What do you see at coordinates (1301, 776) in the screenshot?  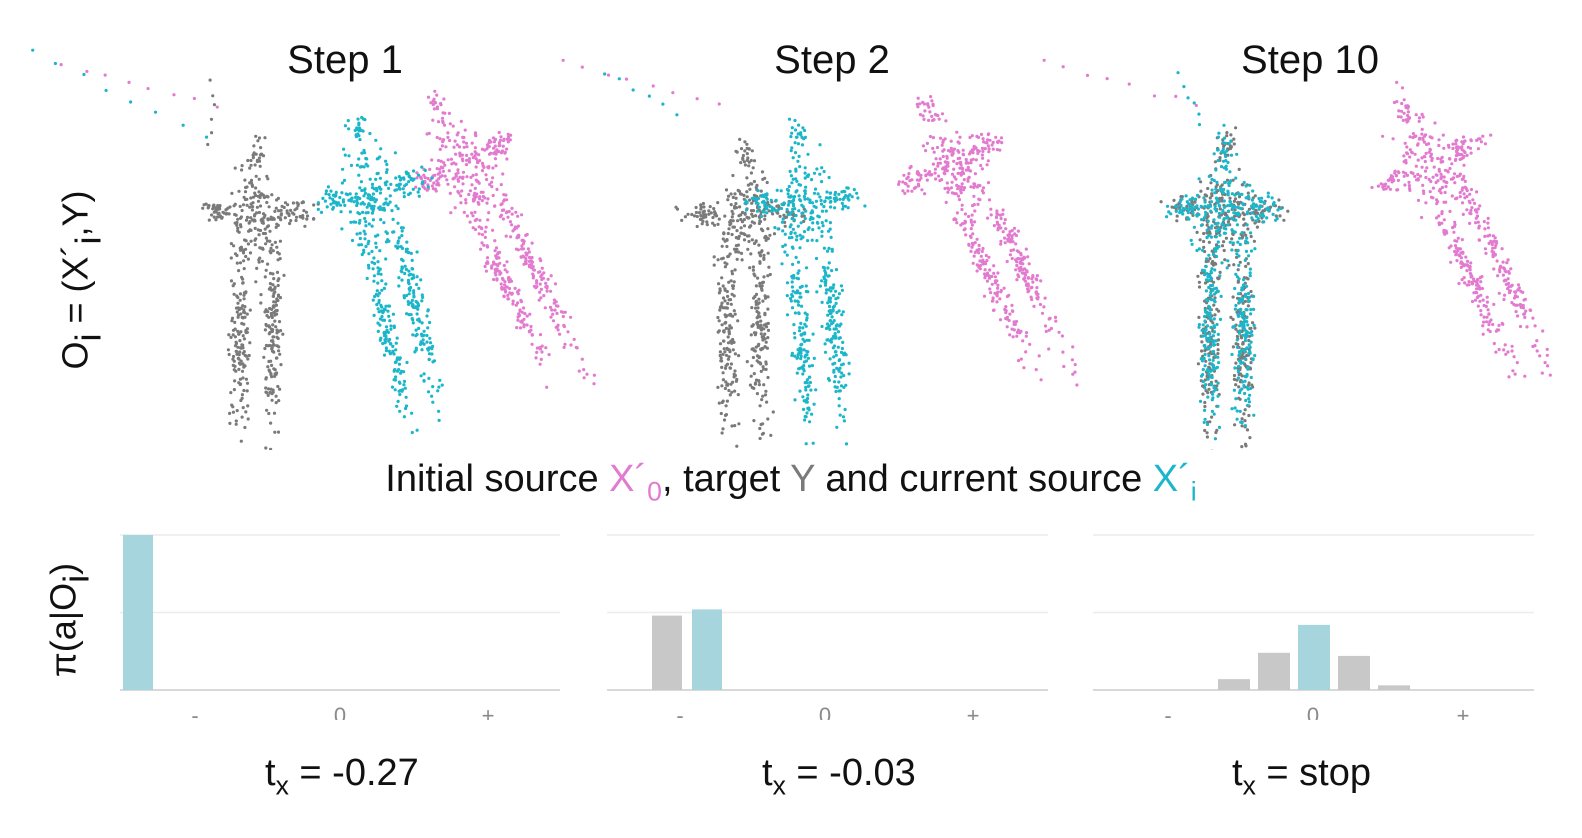 I see `step-10-tx-label: tx = stop` at bounding box center [1301, 776].